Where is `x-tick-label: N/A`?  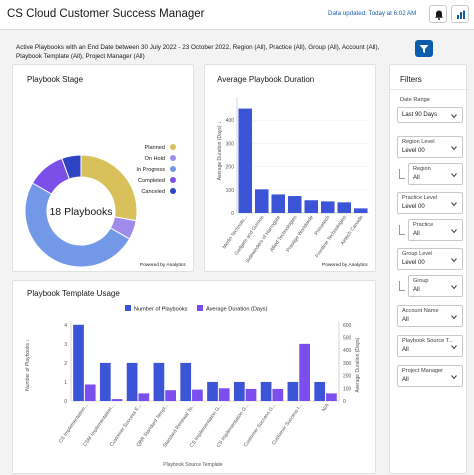 x-tick-label: N/A is located at coordinates (326, 407).